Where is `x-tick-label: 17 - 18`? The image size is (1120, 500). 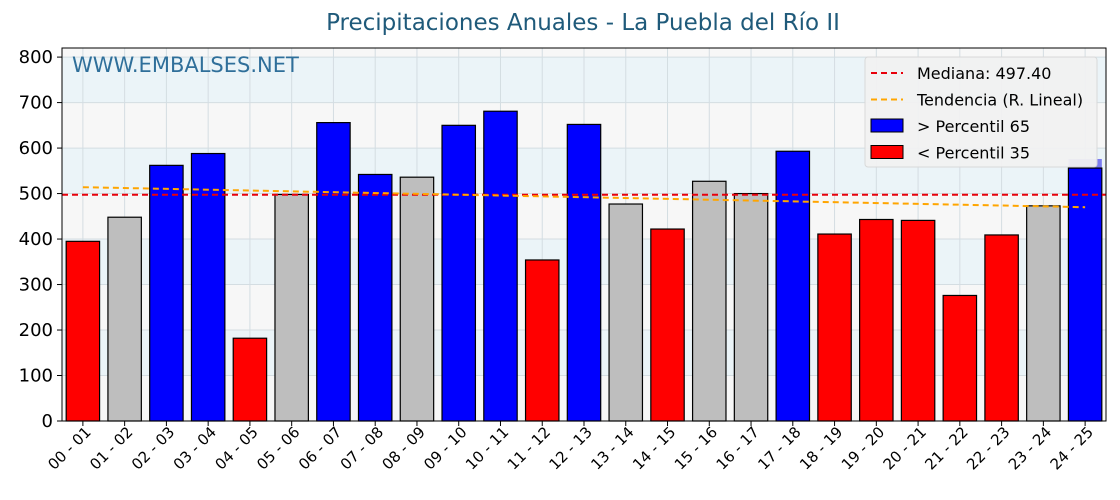 x-tick-label: 17 - 18 is located at coordinates (779, 448).